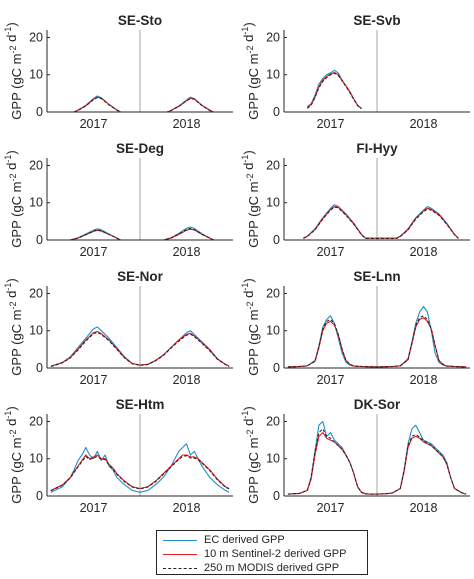 This screenshot has height=579, width=474. I want to click on legend-swatch-modis, so click(180, 568).